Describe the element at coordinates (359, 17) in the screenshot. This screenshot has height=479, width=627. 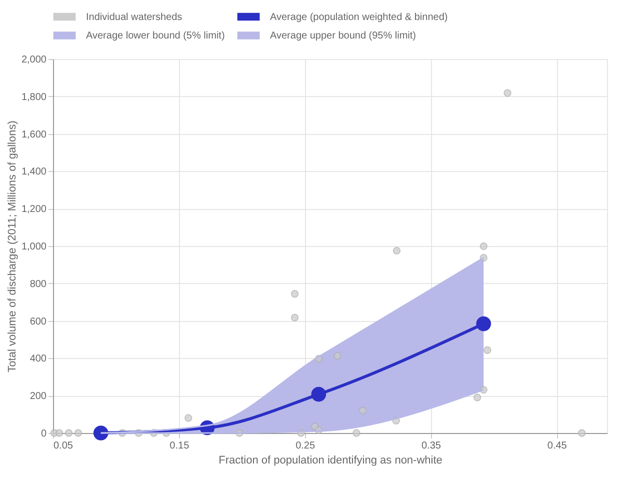
I see `legend-label: Average (population weighted & binned)` at that location.